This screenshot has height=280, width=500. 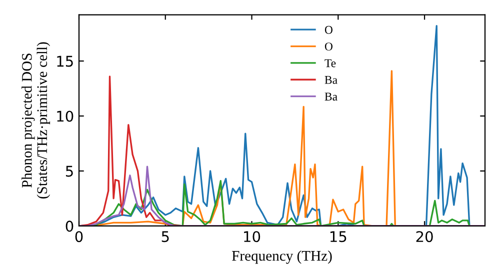 What do you see at coordinates (424, 236) in the screenshot?
I see `x-tick-label: 20` at bounding box center [424, 236].